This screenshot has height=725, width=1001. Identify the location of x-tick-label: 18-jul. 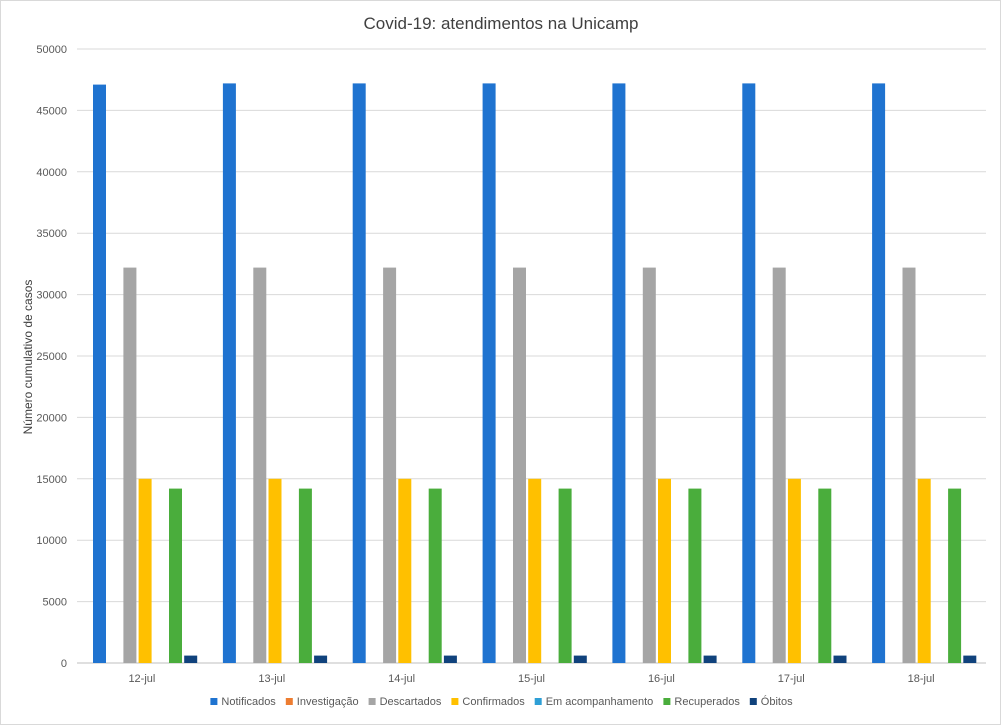
(921, 679).